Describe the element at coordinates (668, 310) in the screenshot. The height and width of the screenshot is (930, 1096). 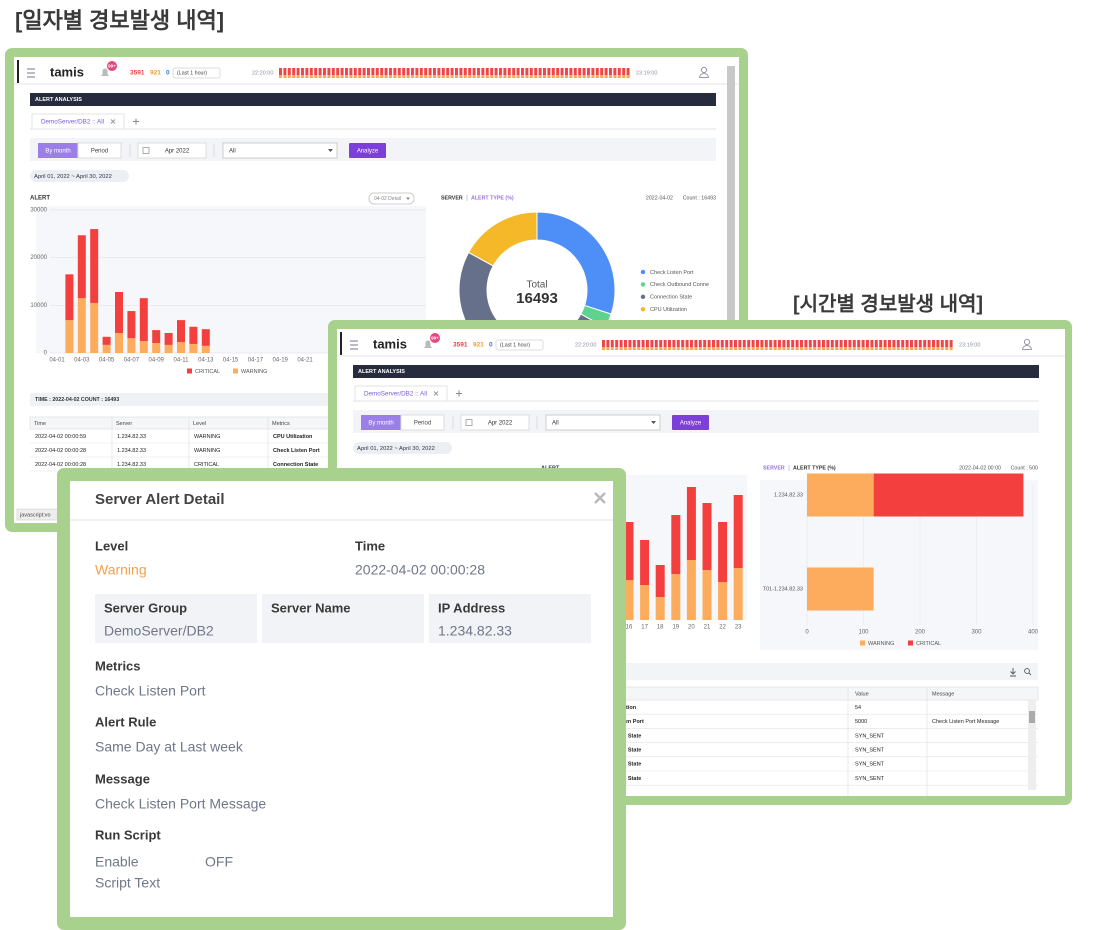
I see `legend-label: CPU Utilization` at that location.